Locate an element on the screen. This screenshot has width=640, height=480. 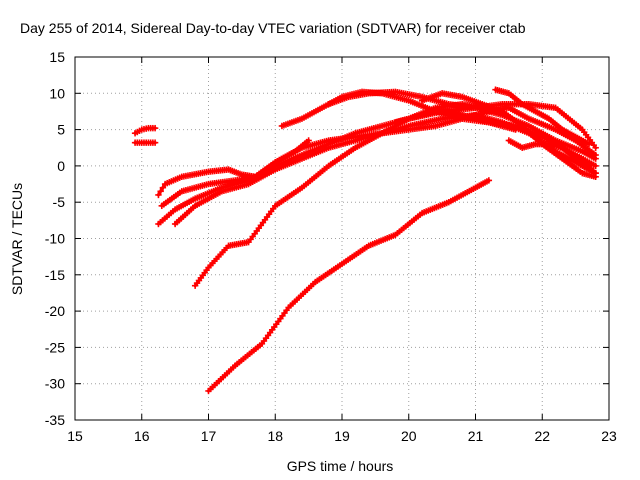
x-tick-label: 21 is located at coordinates (476, 436).